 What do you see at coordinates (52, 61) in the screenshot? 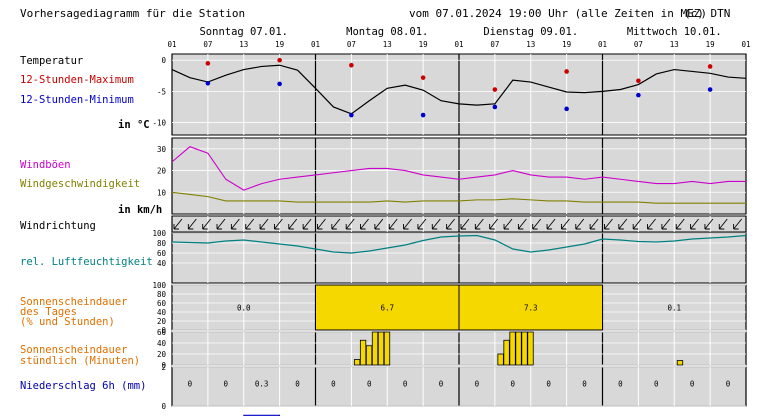
I see `label-temperature: Temperatur` at bounding box center [52, 61].